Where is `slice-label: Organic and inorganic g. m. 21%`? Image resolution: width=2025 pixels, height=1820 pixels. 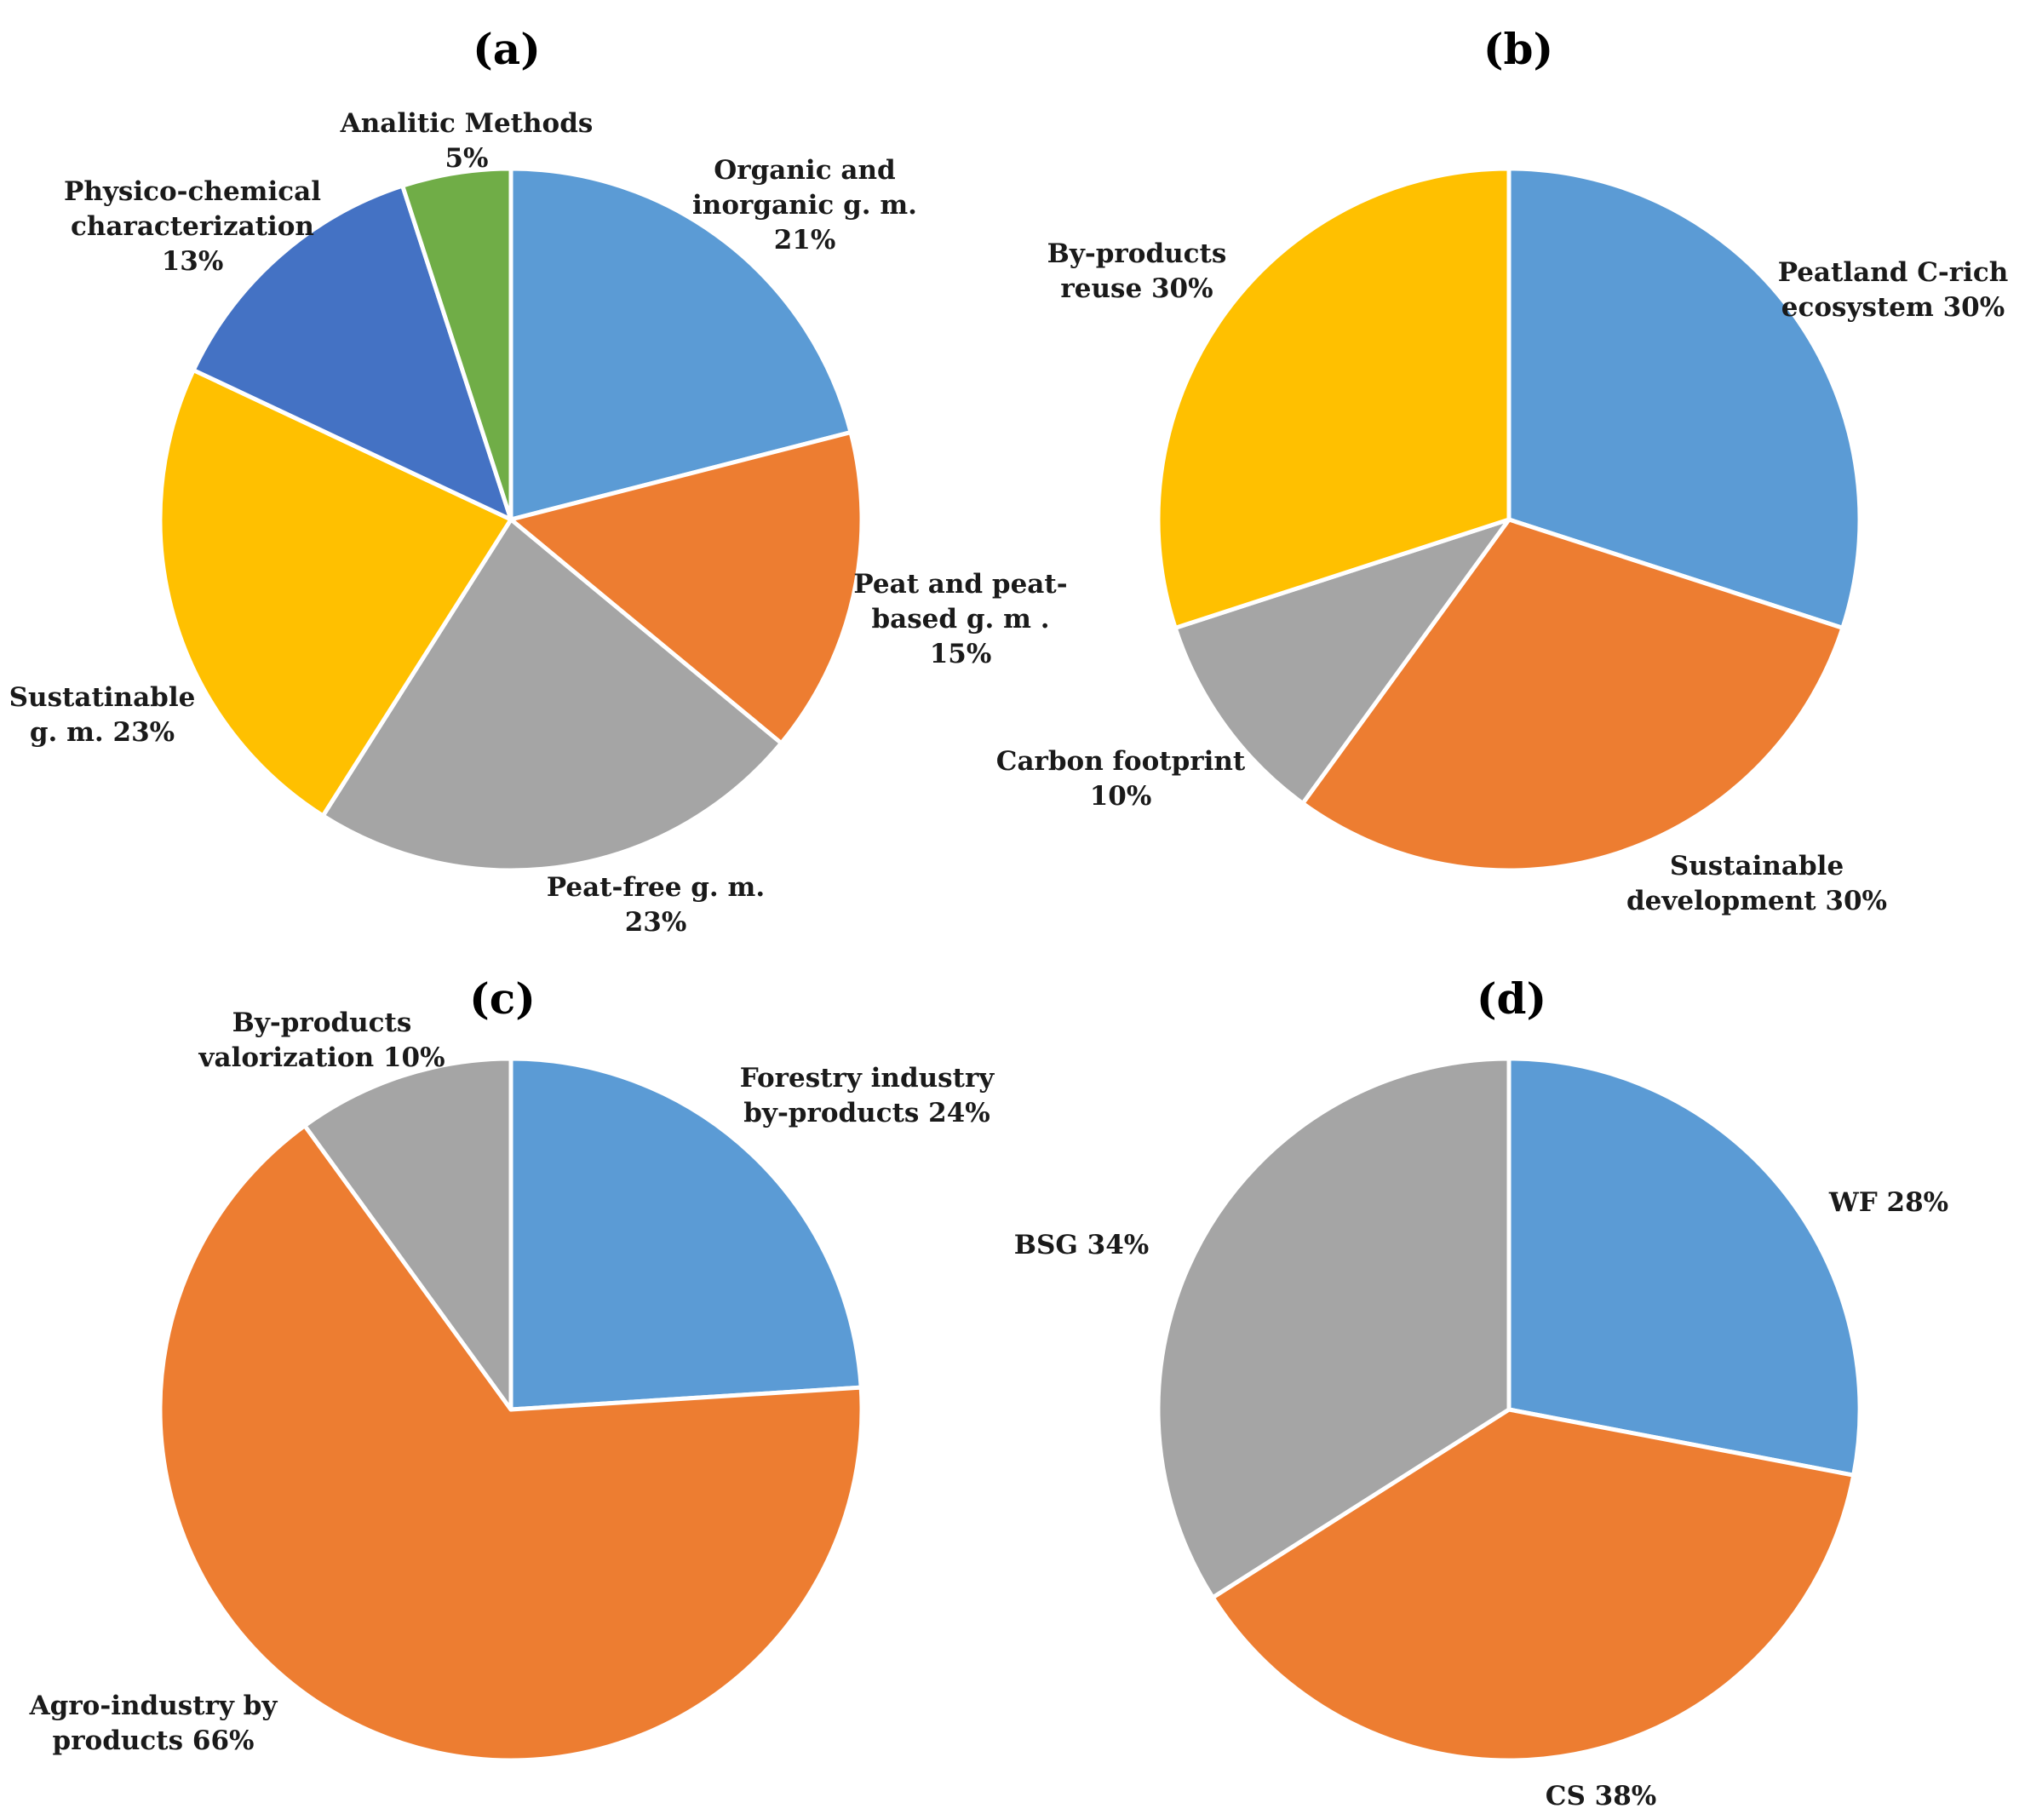
slice-label: Organic and inorganic g. m. 21% is located at coordinates (805, 205).